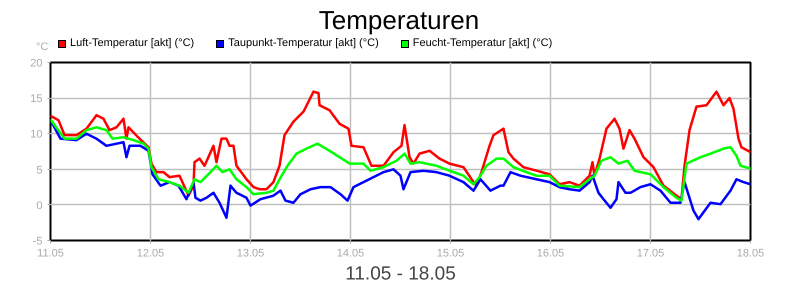  Describe the element at coordinates (750, 254) in the screenshot. I see `x-tick-label: 18.05` at that location.